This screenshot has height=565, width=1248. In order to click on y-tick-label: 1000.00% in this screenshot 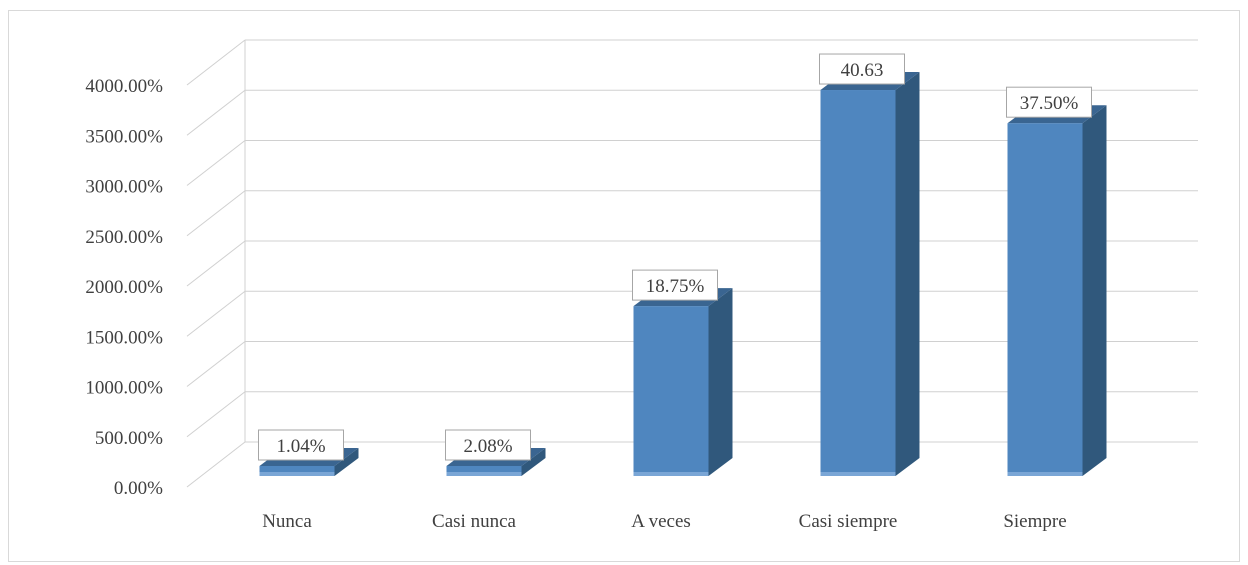, I will do `click(124, 388)`.